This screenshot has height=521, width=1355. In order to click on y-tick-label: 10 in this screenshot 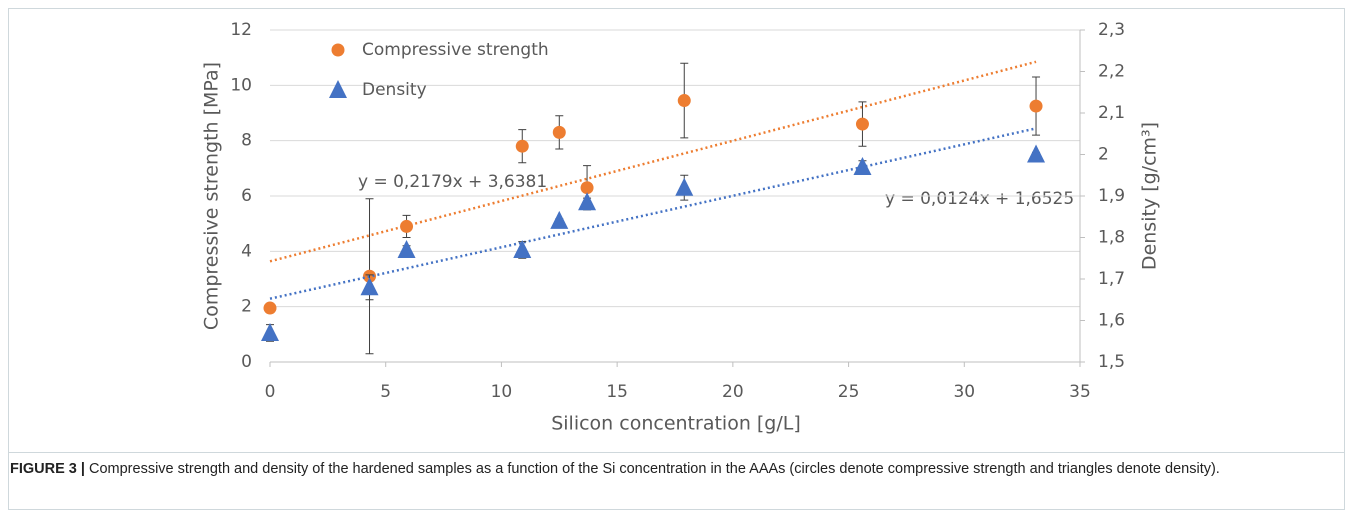, I will do `click(241, 85)`.